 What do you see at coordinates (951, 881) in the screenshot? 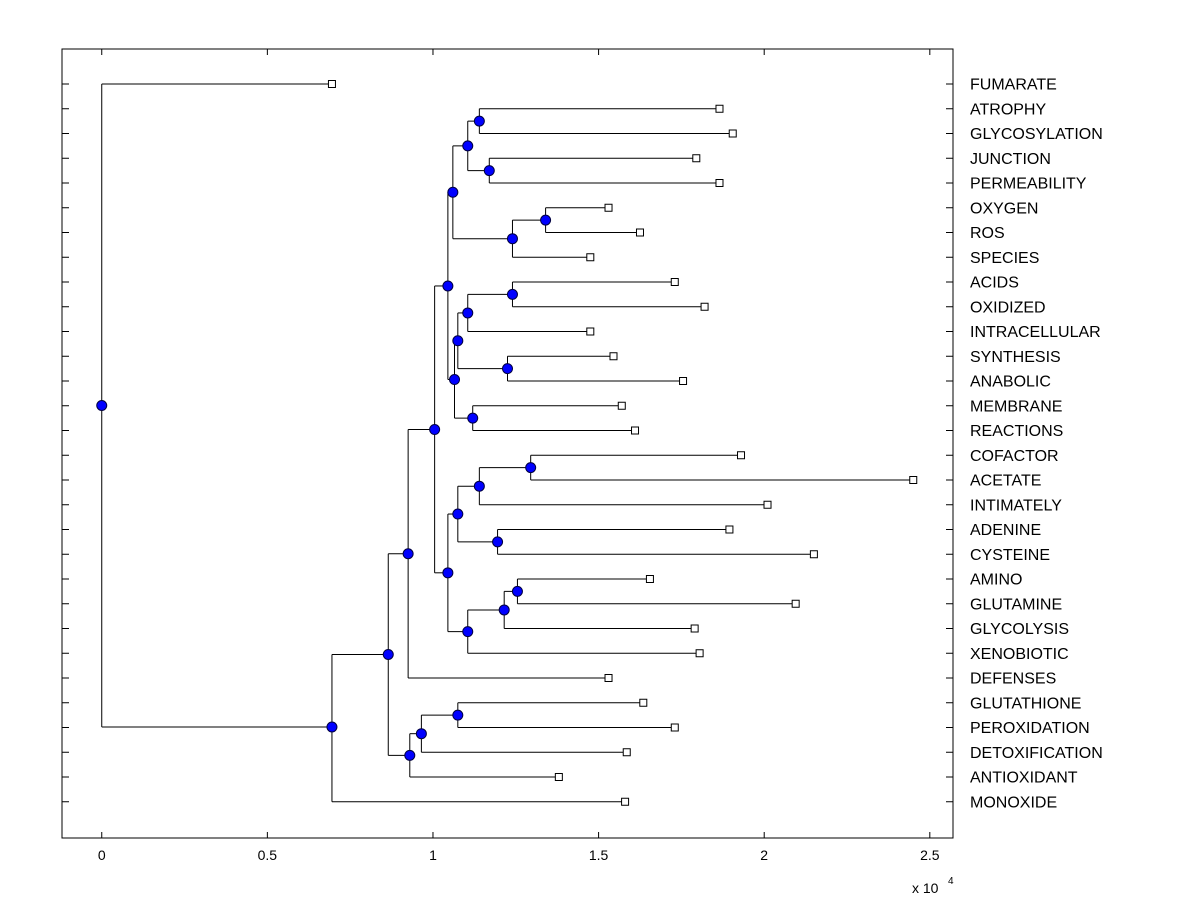
I see `x-exponent-power: 4` at bounding box center [951, 881].